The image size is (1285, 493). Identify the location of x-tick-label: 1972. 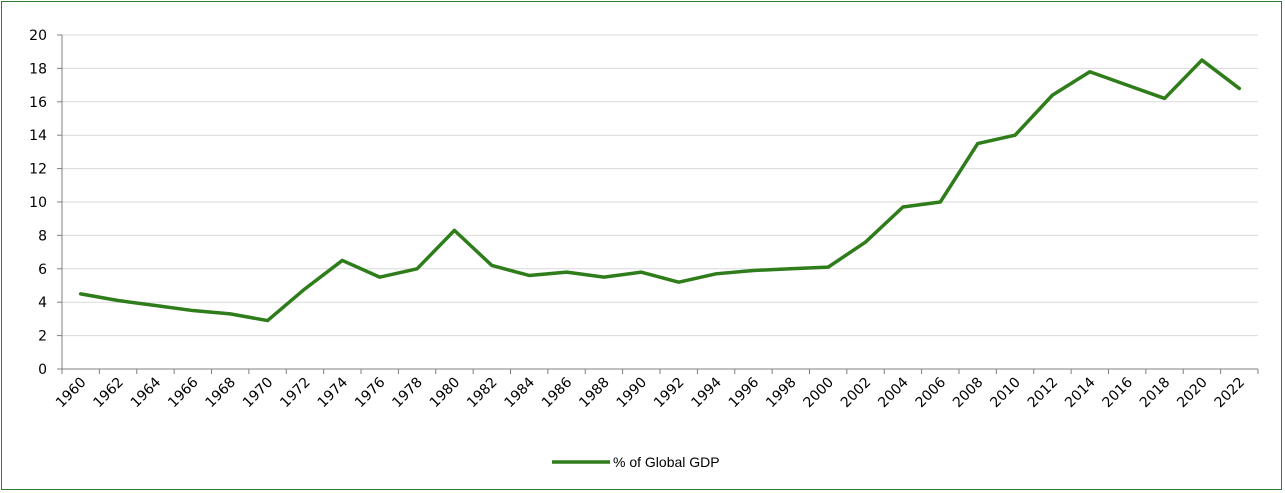
(295, 393).